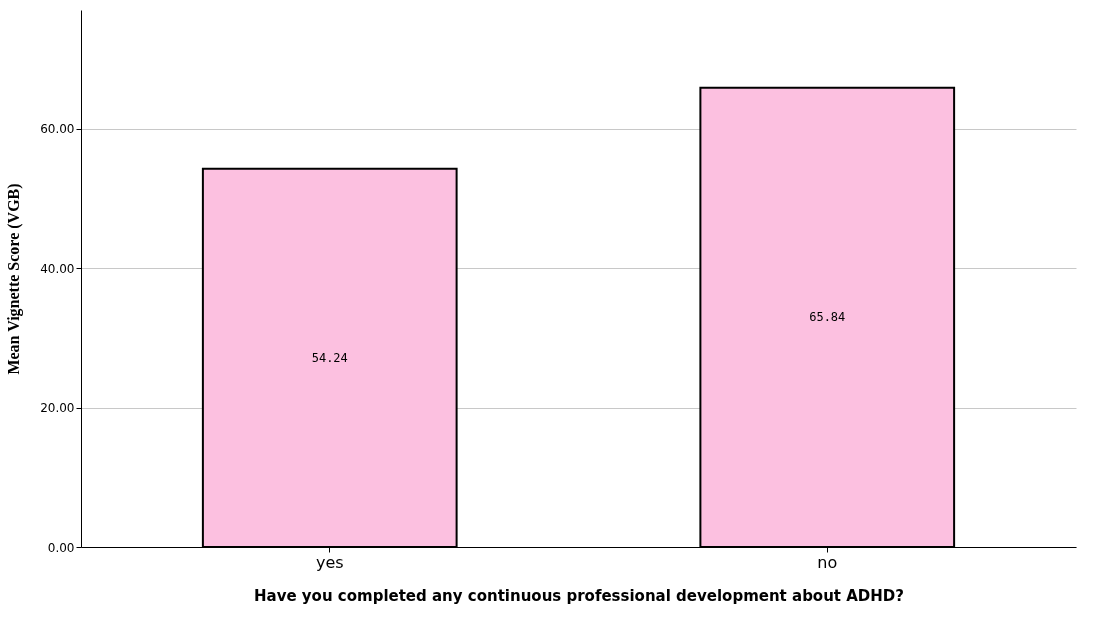 This screenshot has width=1100, height=621. I want to click on y-tick-label: 40.00, so click(57, 268).